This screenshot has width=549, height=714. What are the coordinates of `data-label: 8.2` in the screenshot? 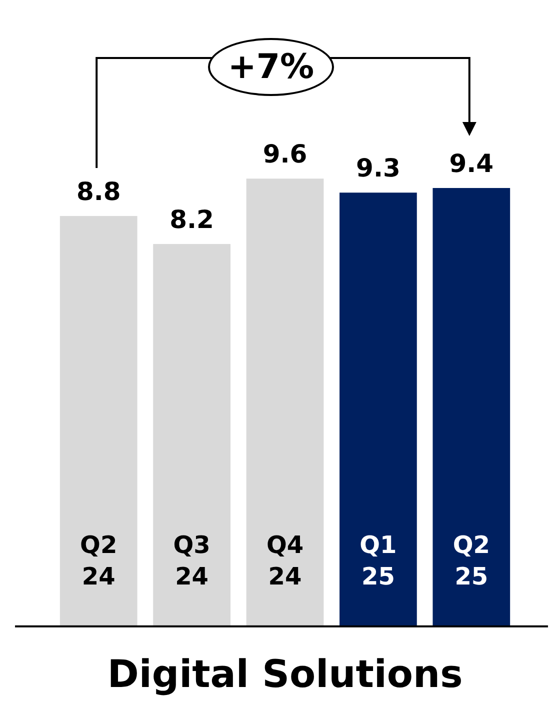 It's located at (192, 219).